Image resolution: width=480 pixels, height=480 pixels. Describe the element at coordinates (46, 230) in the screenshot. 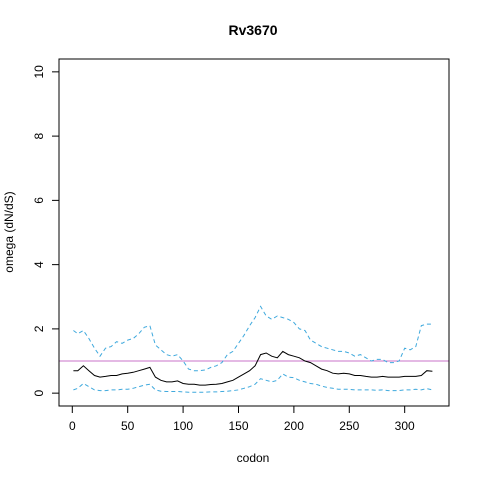

I see `y-axis: 0 2 4 6 8 10` at that location.